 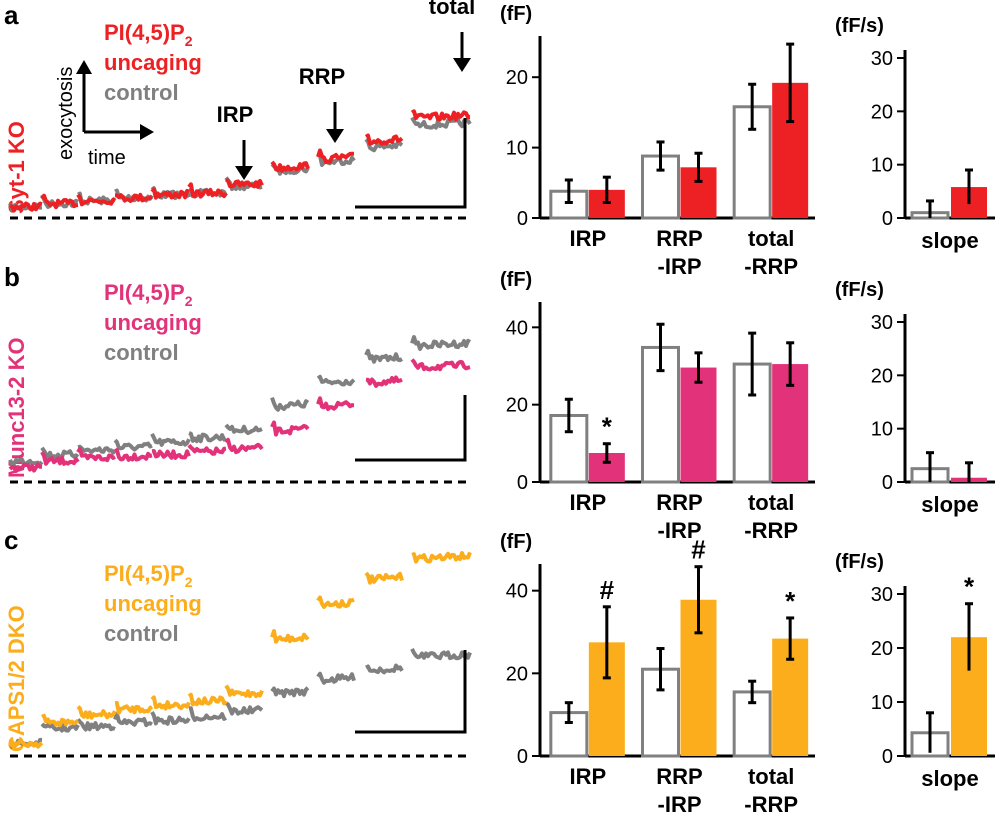 What do you see at coordinates (84, 67) in the screenshot?
I see `schematic-y-arrowhead` at bounding box center [84, 67].